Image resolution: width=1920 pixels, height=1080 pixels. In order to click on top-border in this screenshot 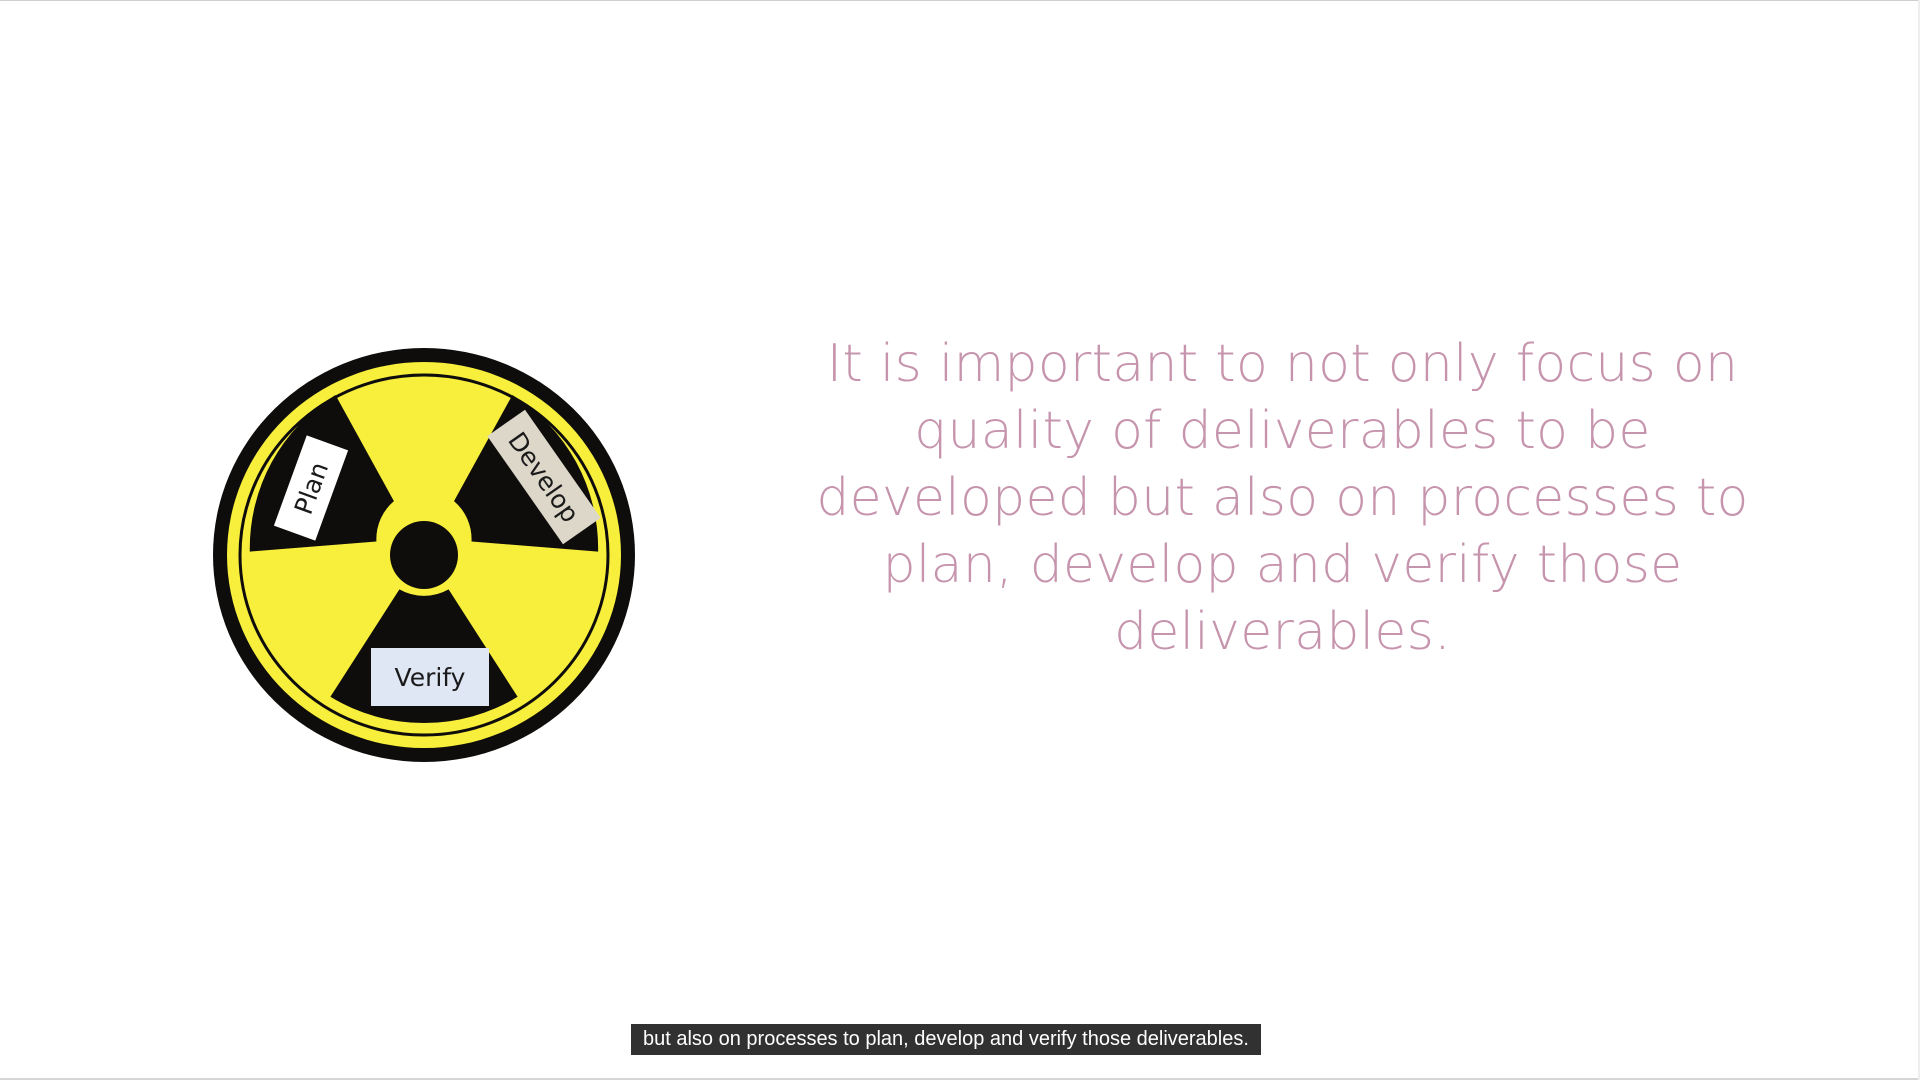, I will do `click(960, 0)`.